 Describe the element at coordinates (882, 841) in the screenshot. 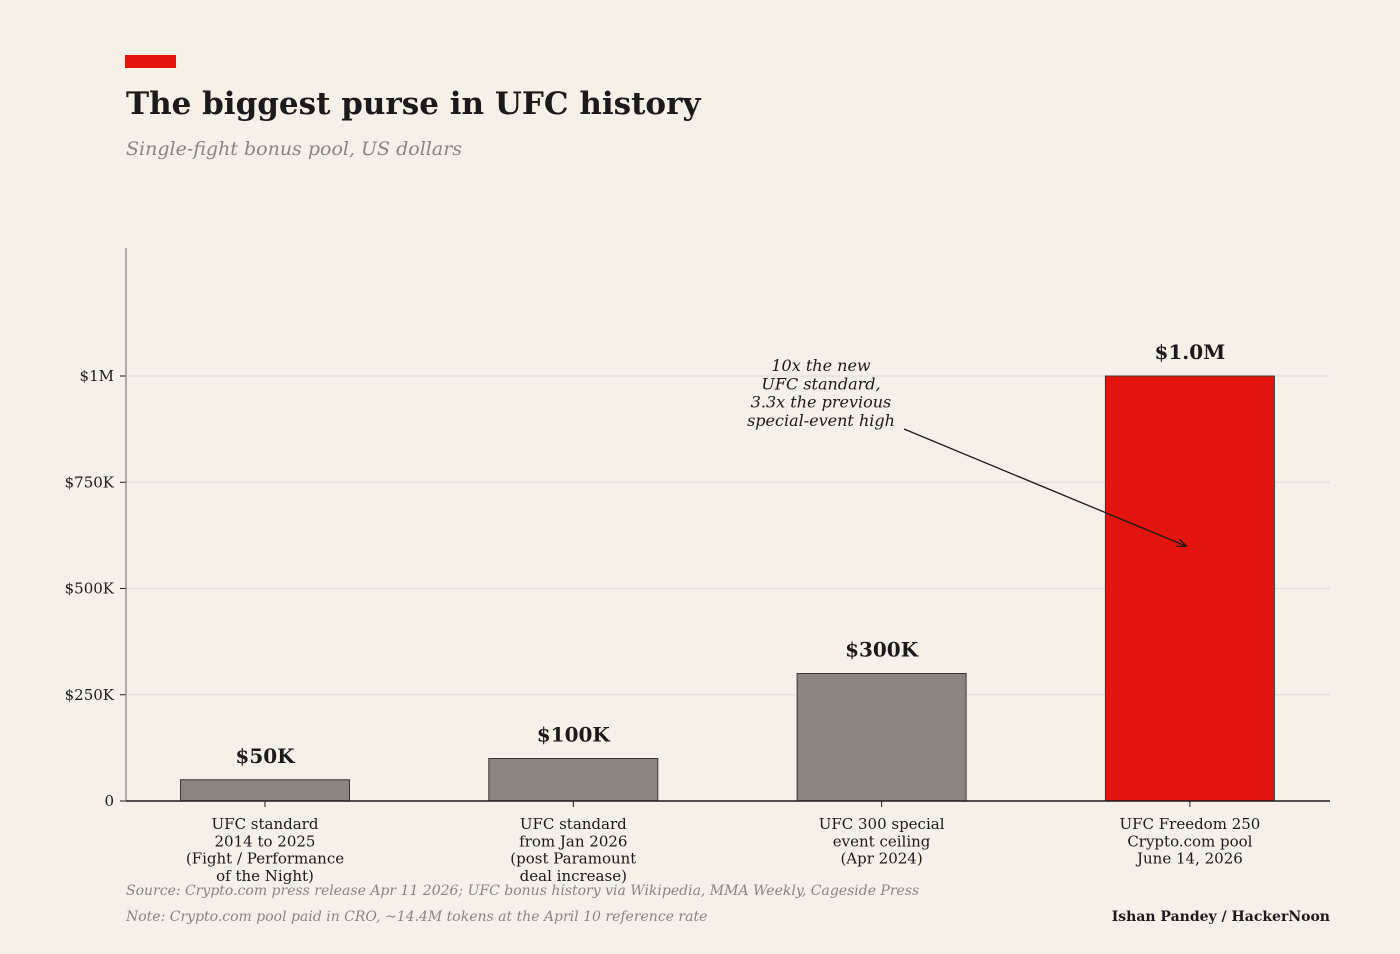

I see `category-label-2: UFC 300 special event ceiling (Apr 2024)` at that location.